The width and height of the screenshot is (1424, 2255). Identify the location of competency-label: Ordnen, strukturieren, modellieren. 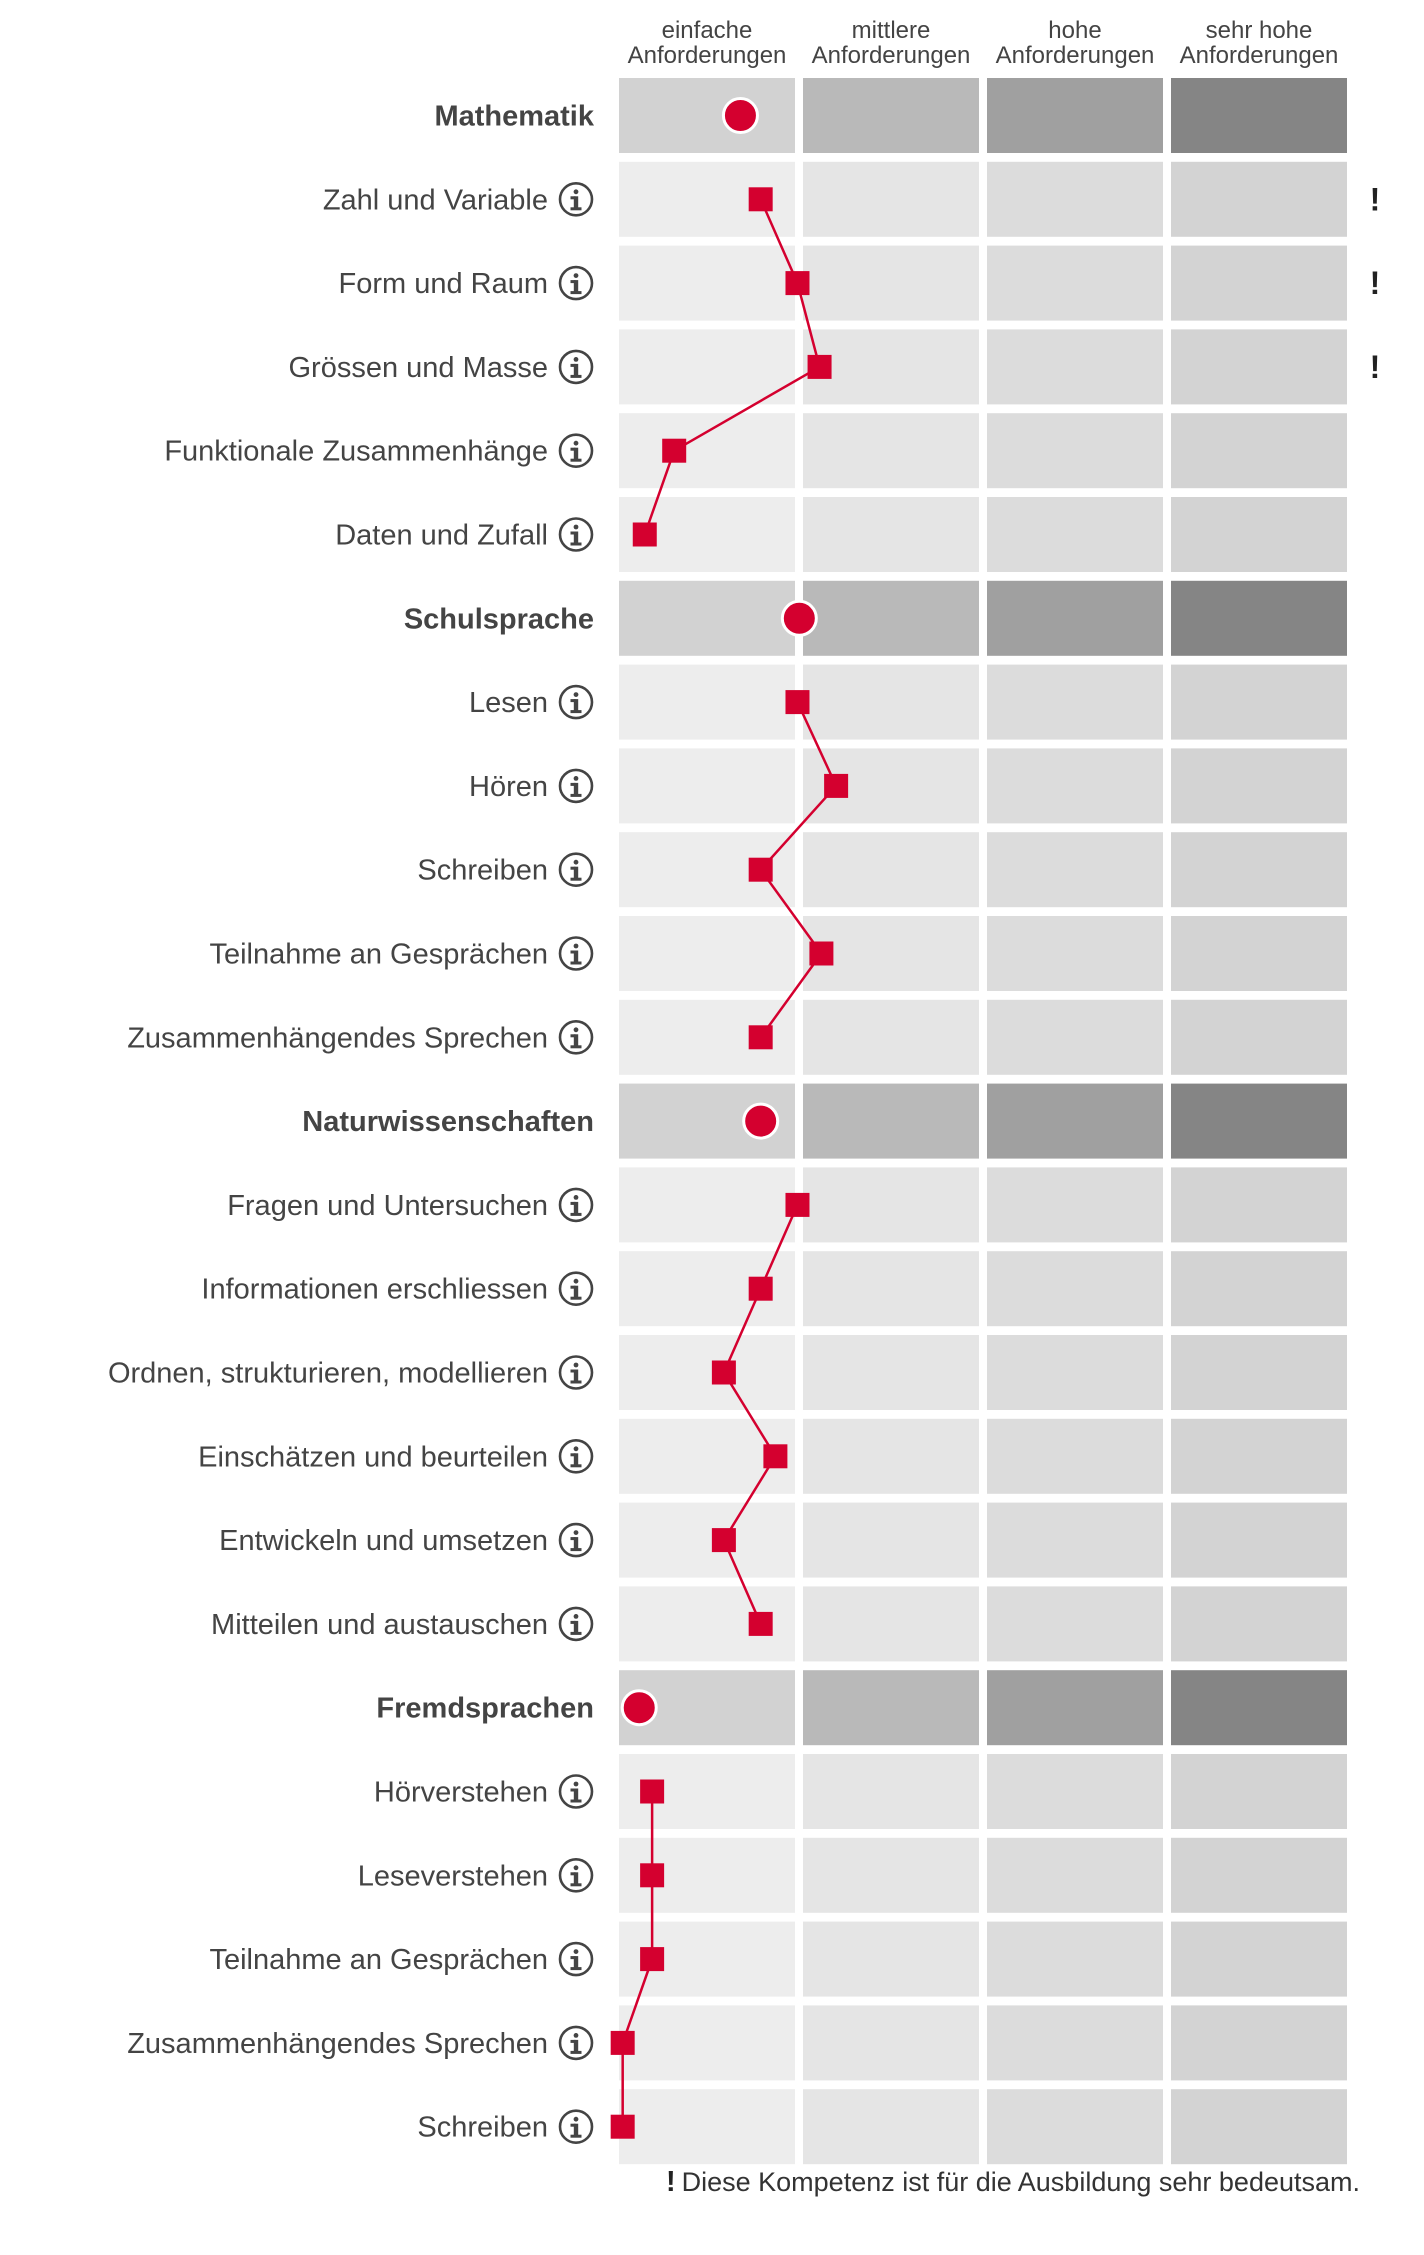
(328, 1374).